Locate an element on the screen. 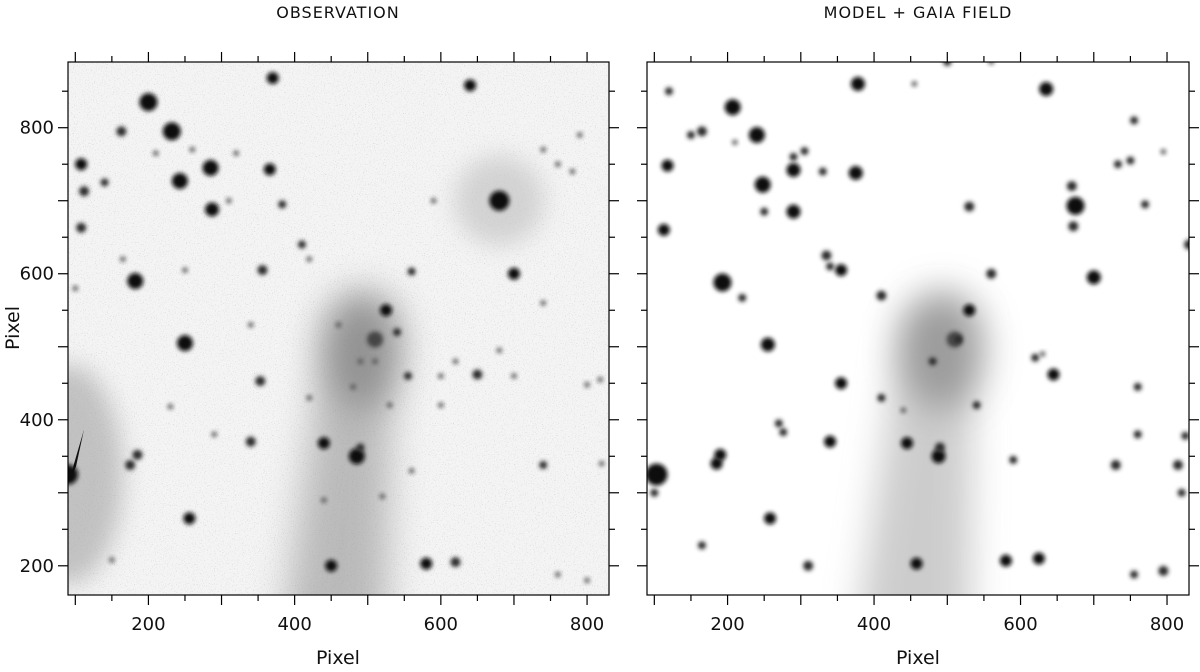 This screenshot has height=672, width=1200. model-x-axis-label: Pixel is located at coordinates (918, 658).